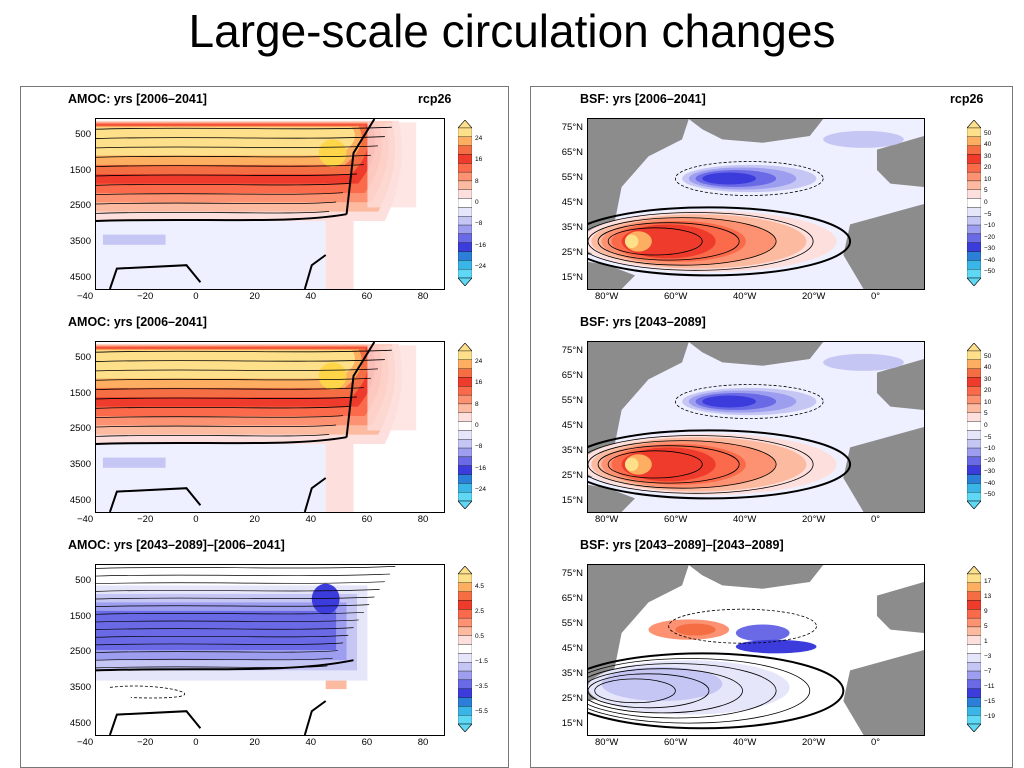 This screenshot has height=768, width=1024. Describe the element at coordinates (479, 160) in the screenshot. I see `colorbar-label: 16` at that location.